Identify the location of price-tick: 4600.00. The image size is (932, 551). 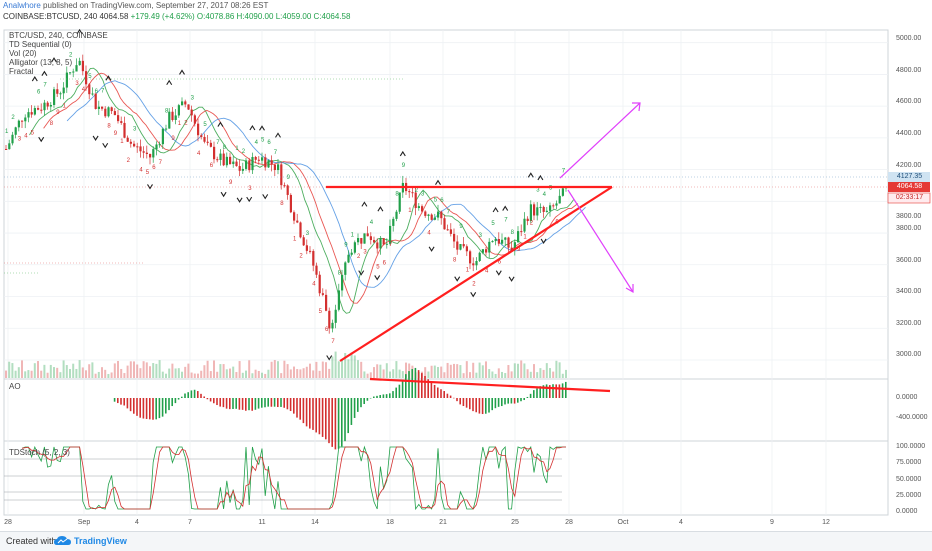
(909, 101).